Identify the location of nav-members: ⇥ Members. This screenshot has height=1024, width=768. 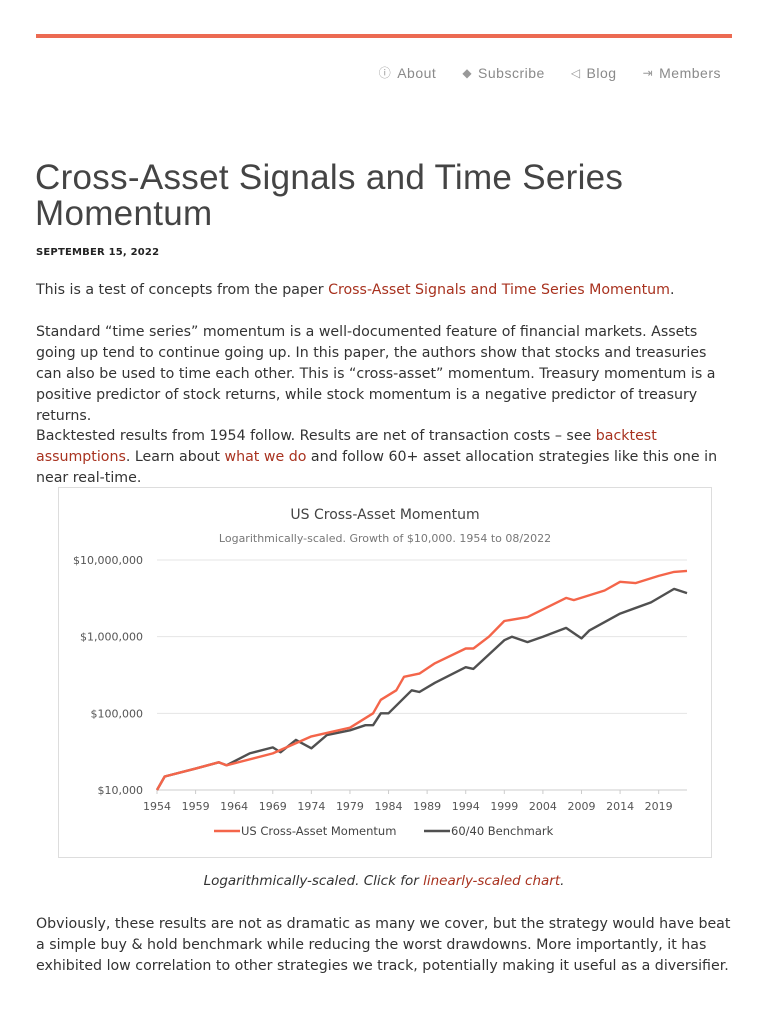
(682, 72).